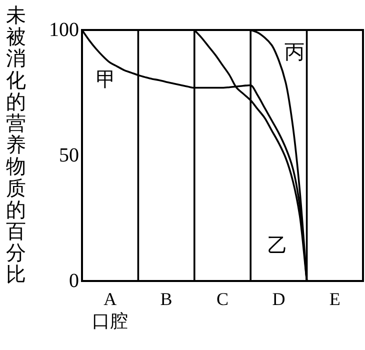 This screenshot has width=365, height=350. I want to click on y-tick: 50, so click(69, 155).